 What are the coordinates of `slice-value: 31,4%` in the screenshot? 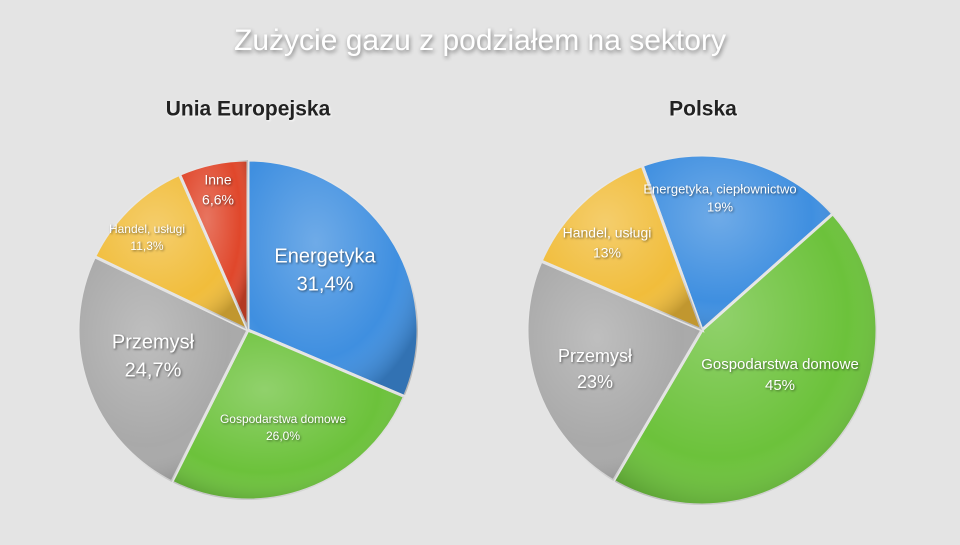 It's located at (325, 284).